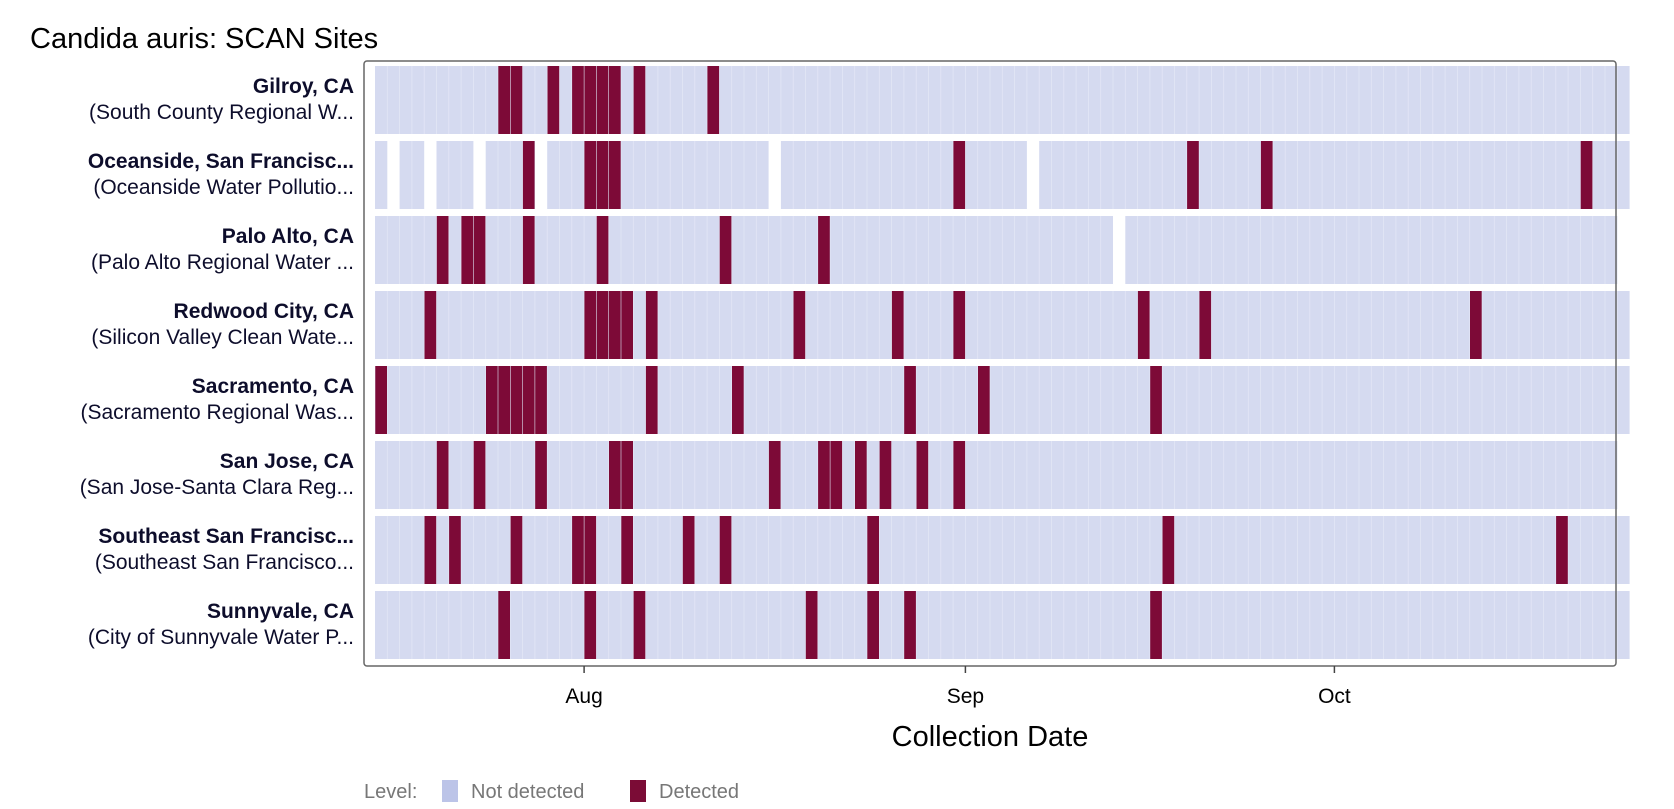 This screenshot has width=1674, height=809. Describe the element at coordinates (273, 386) in the screenshot. I see `site-name-sacramento-ca: Sacramento, CA` at that location.